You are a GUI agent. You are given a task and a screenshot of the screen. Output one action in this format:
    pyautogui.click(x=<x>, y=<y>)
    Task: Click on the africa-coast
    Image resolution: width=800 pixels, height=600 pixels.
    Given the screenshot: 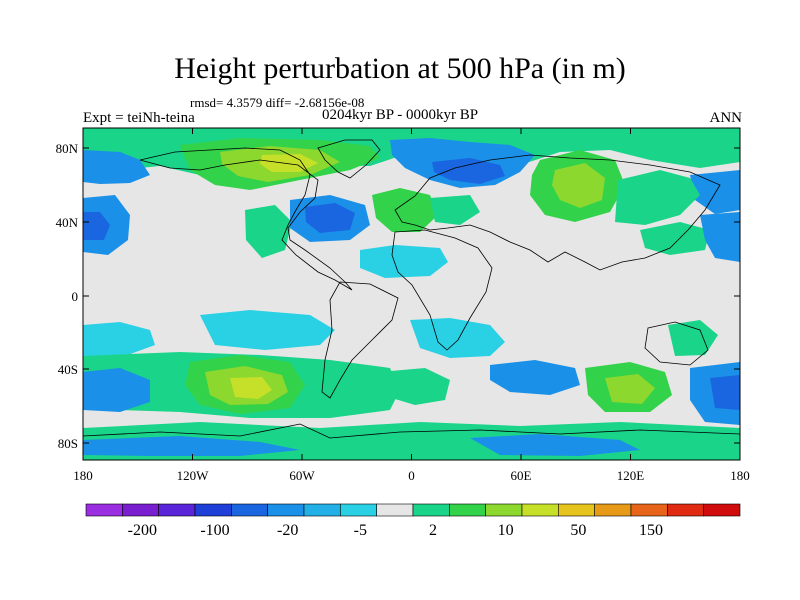 What is the action you would take?
    pyautogui.click(x=442, y=290)
    